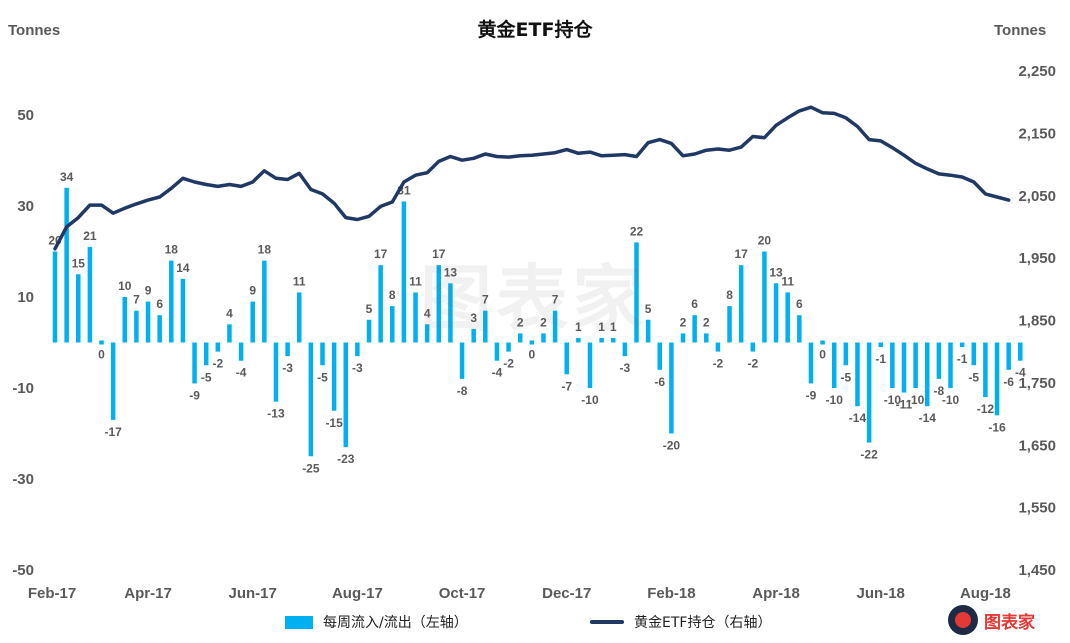 Image resolution: width=1070 pixels, height=643 pixels. Describe the element at coordinates (555, 300) in the screenshot. I see `bar-data-label: 7` at that location.